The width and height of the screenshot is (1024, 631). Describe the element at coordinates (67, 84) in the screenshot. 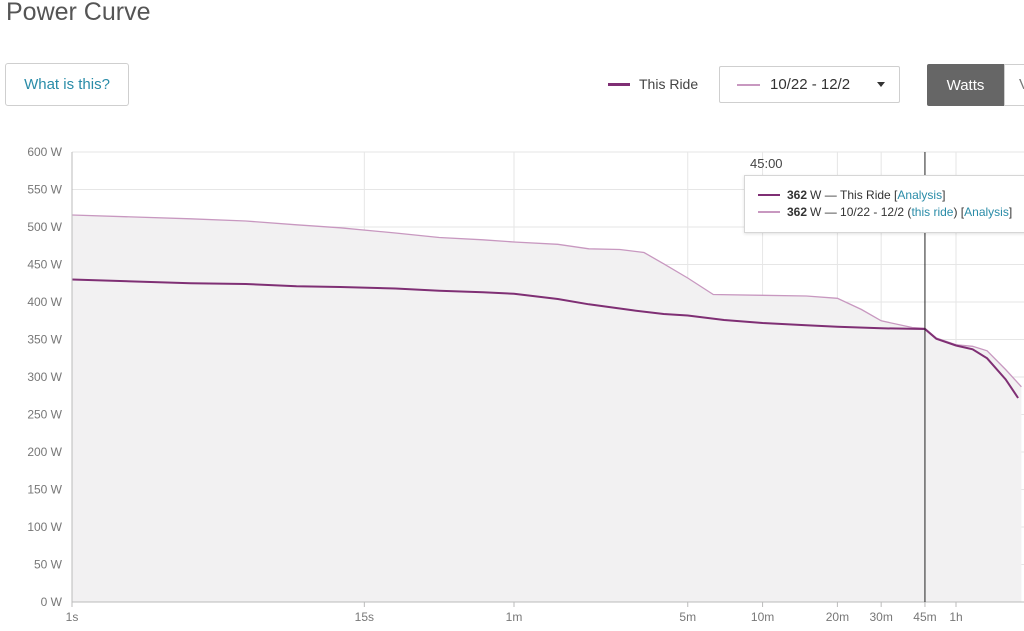

I see `what-is-this-button: What is this?` at that location.